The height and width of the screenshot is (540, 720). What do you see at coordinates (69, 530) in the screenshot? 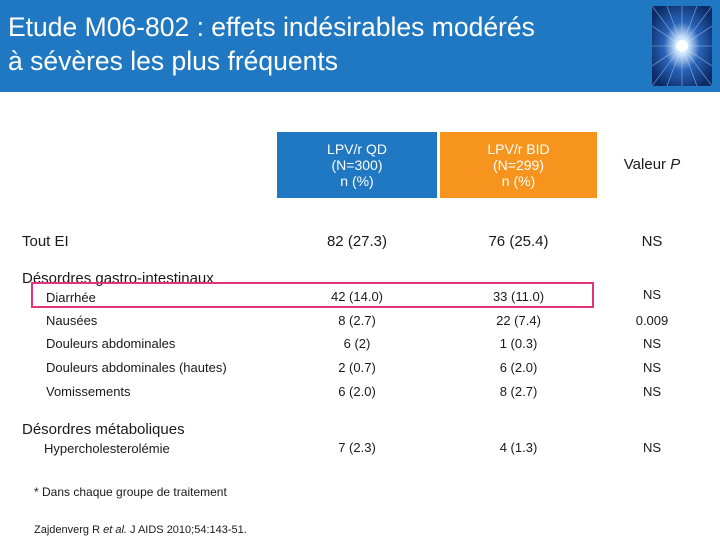
I see `reference-authors: Zajdenverg R` at bounding box center [69, 530].